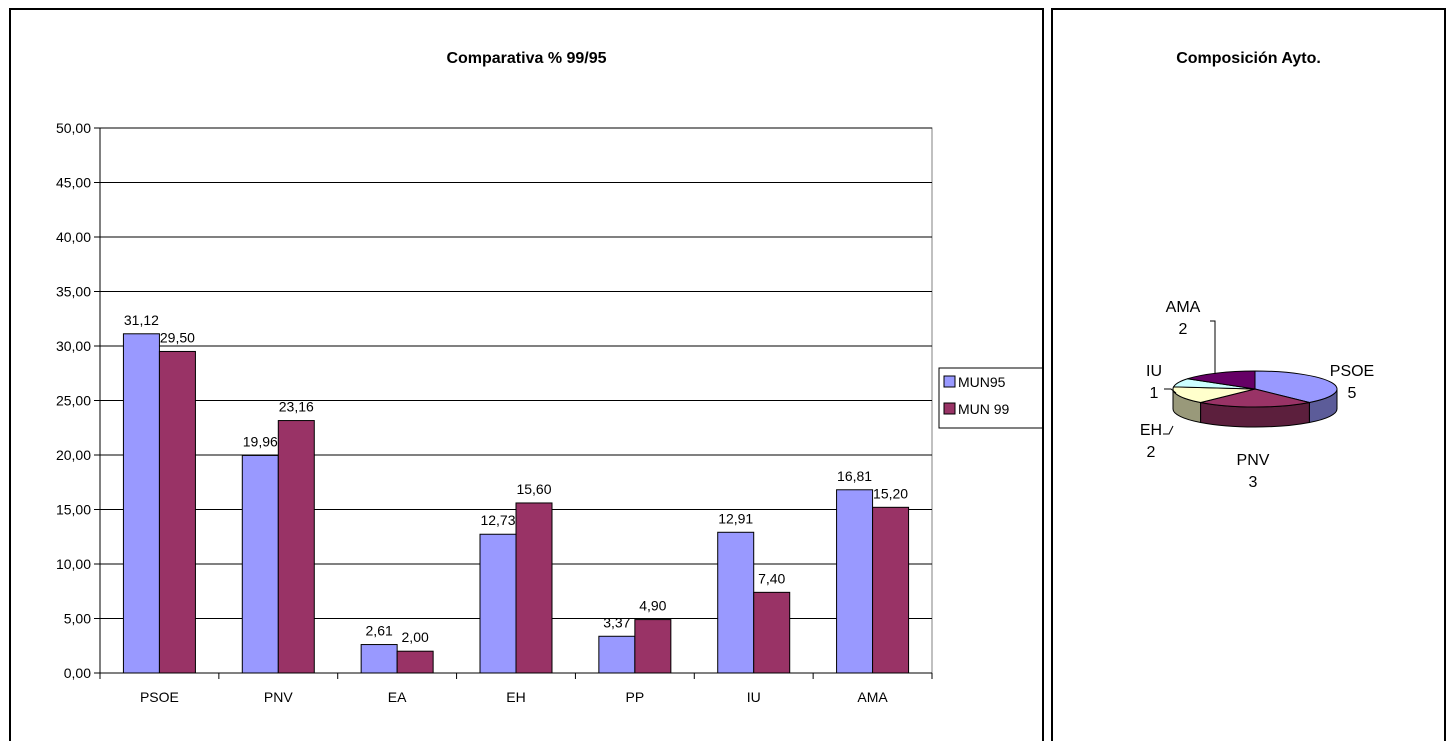  Describe the element at coordinates (1183, 307) in the screenshot. I see `pie-label-name: AMA` at that location.